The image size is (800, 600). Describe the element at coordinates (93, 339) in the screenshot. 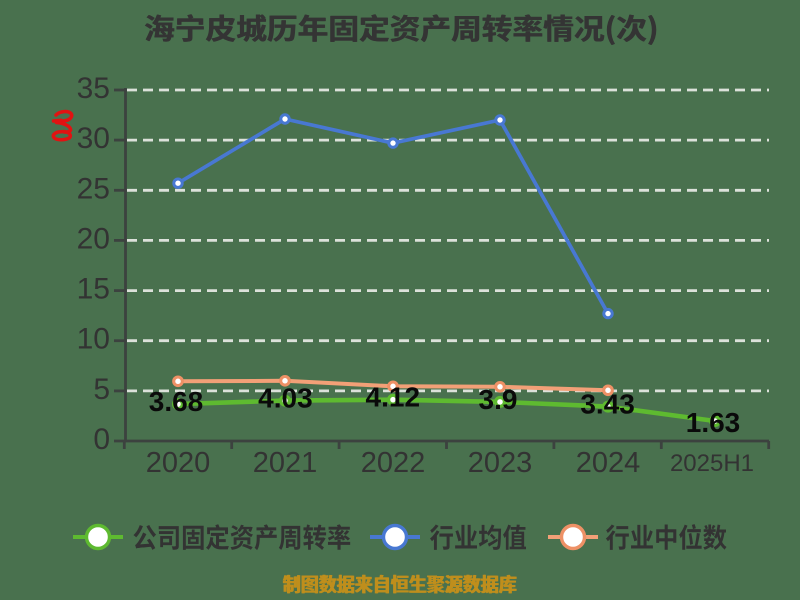

I see `svg-text: 10` at that location.